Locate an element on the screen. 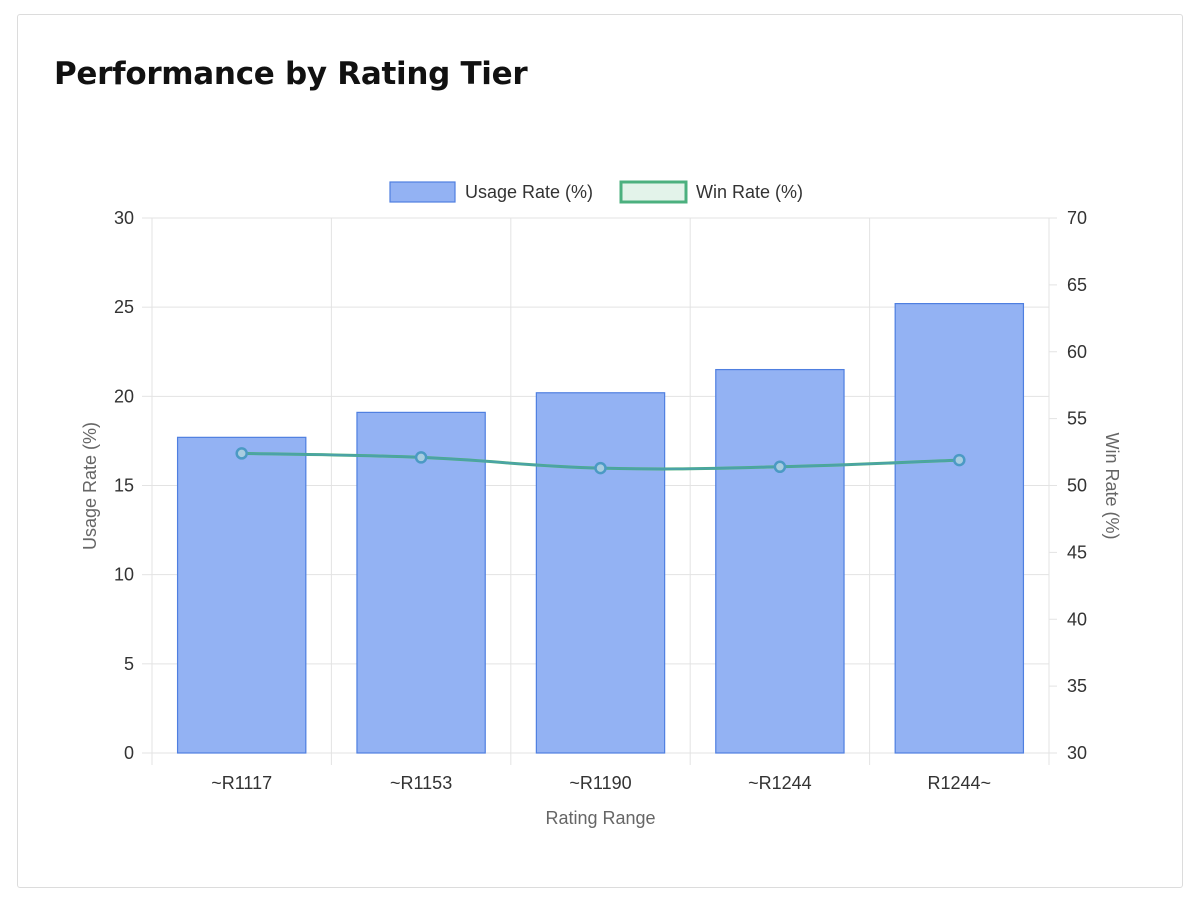 The width and height of the screenshot is (1200, 909). x-tick-label: ~R1153 is located at coordinates (421, 783).